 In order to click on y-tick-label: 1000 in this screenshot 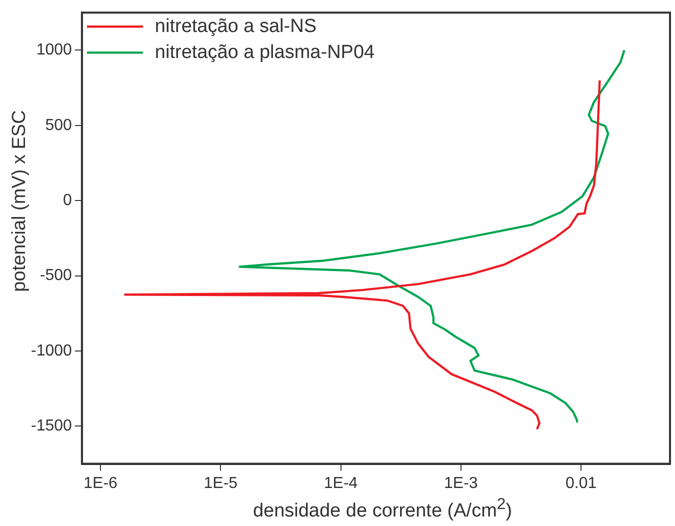, I will do `click(54, 50)`.